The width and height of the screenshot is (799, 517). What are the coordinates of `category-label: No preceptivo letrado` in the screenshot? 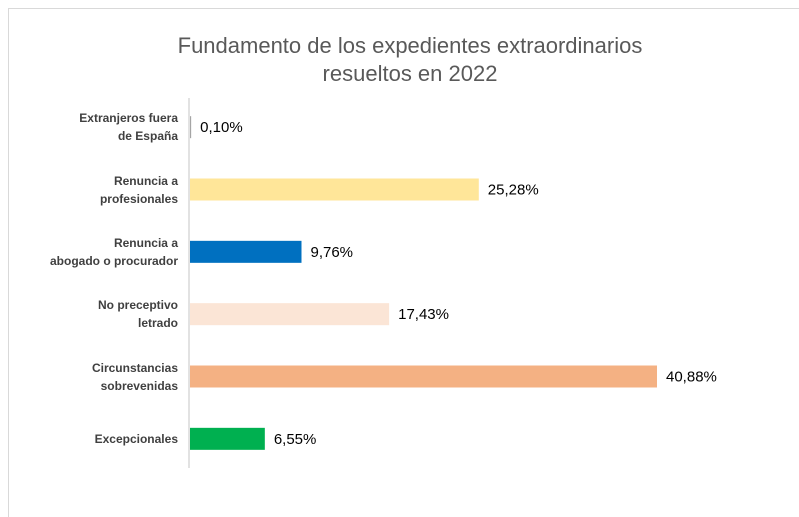 It's located at (137, 314).